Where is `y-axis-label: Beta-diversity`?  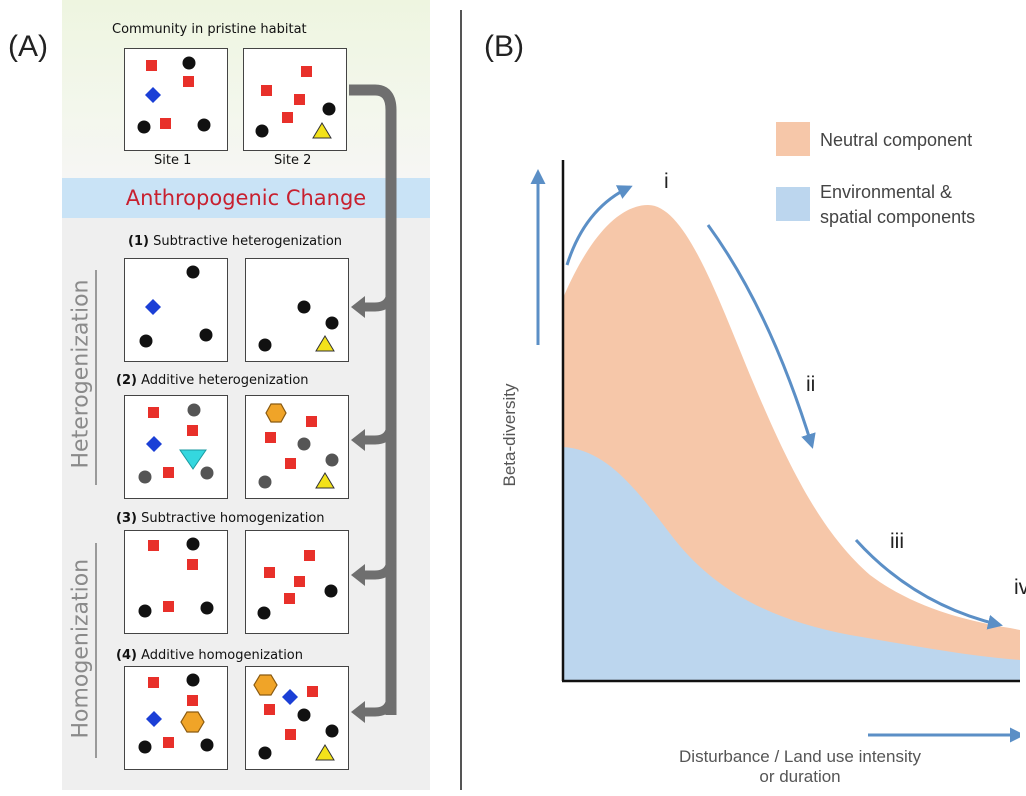 y-axis-label: Beta-diversity is located at coordinates (509, 435).